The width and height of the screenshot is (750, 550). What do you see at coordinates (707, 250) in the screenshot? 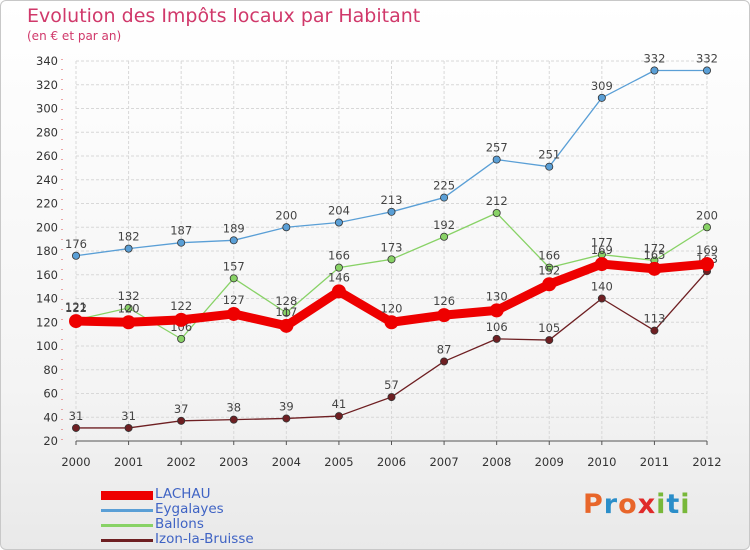
I see `data-label-lachau: 169` at bounding box center [707, 250].